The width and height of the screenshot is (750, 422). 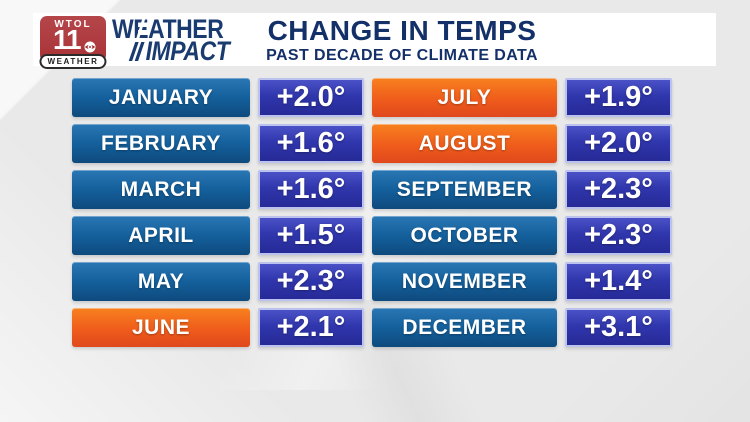 What do you see at coordinates (464, 97) in the screenshot?
I see `month-cell-july: JULY` at bounding box center [464, 97].